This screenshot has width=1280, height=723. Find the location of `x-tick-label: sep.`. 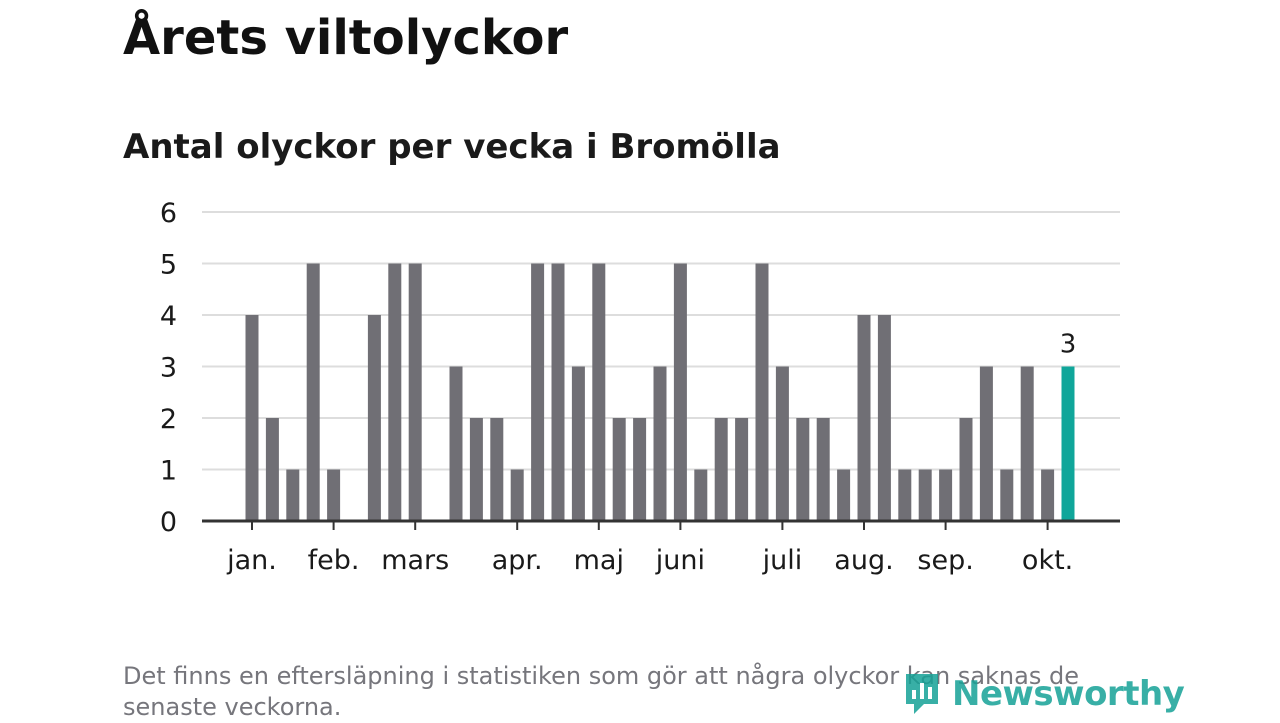

x-tick-label: sep. is located at coordinates (945, 560).